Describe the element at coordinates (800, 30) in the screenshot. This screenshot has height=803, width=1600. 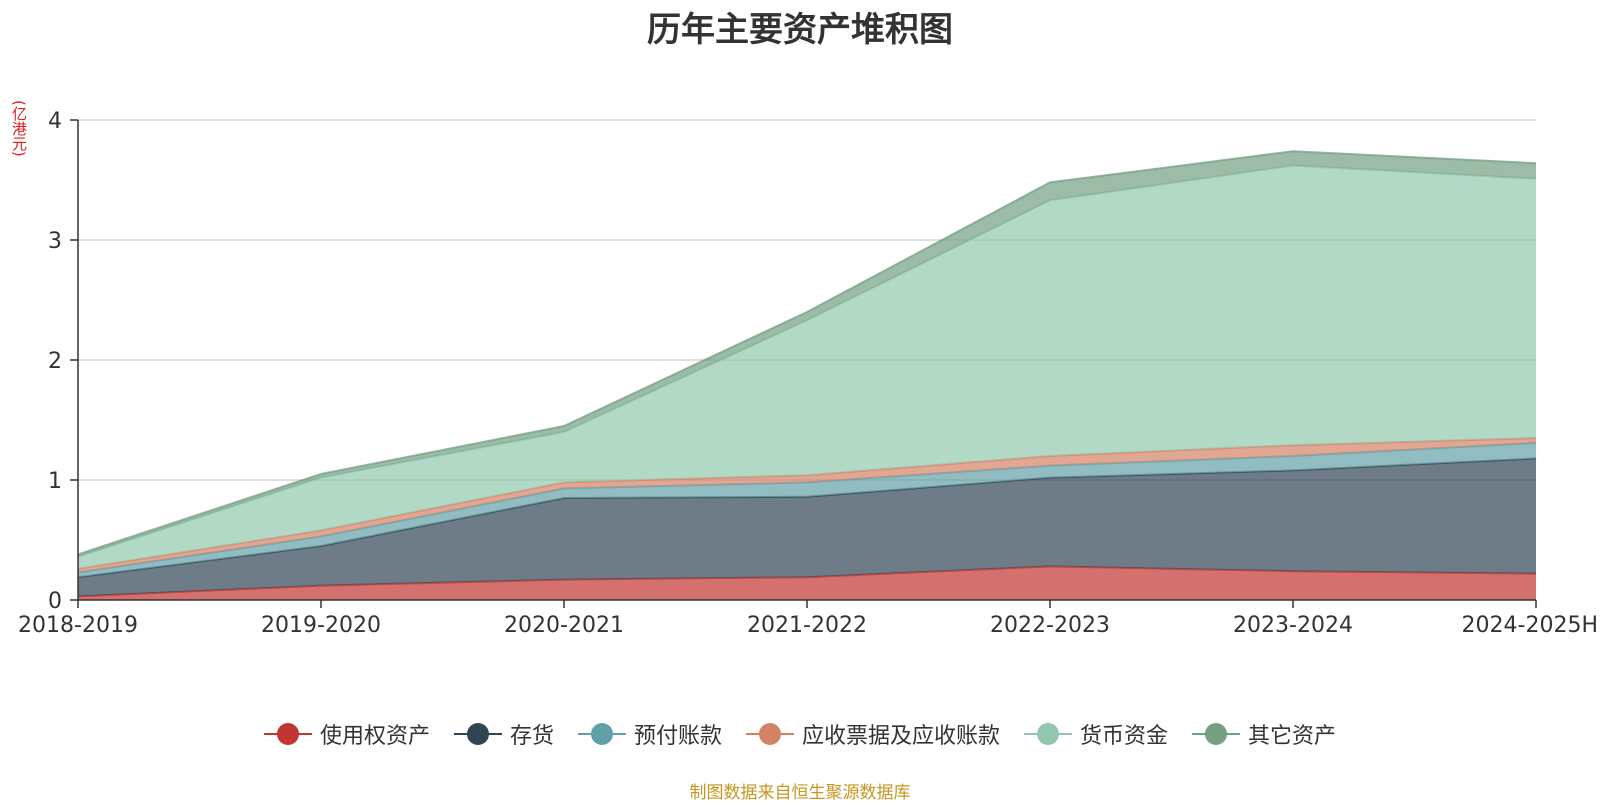
I see `chart-title: 历年主要资产堆积图` at that location.